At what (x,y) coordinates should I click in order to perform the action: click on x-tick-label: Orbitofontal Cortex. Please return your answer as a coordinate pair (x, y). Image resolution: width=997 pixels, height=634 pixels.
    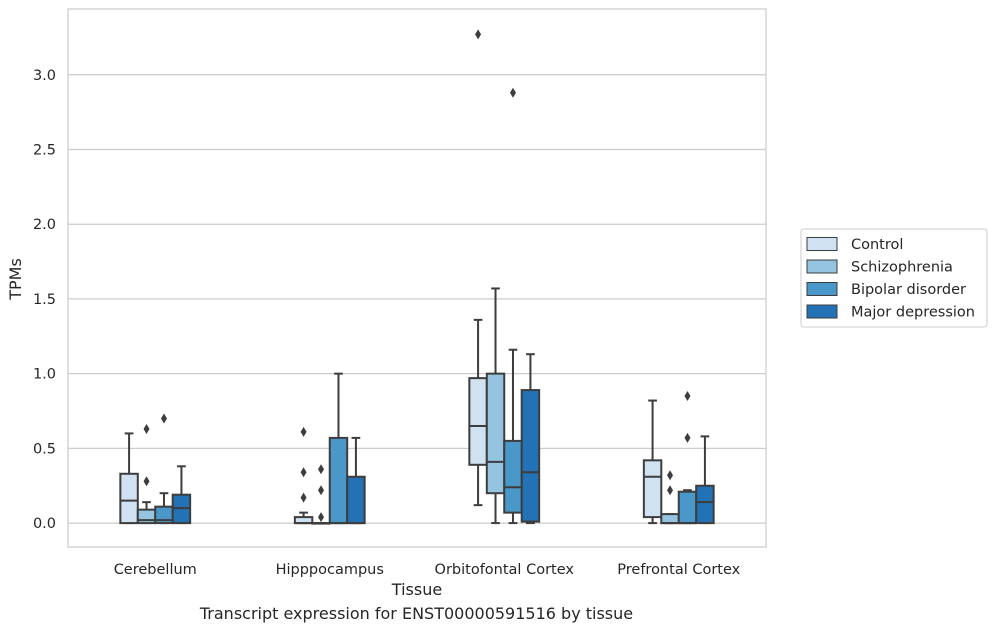
    Looking at the image, I should click on (505, 570).